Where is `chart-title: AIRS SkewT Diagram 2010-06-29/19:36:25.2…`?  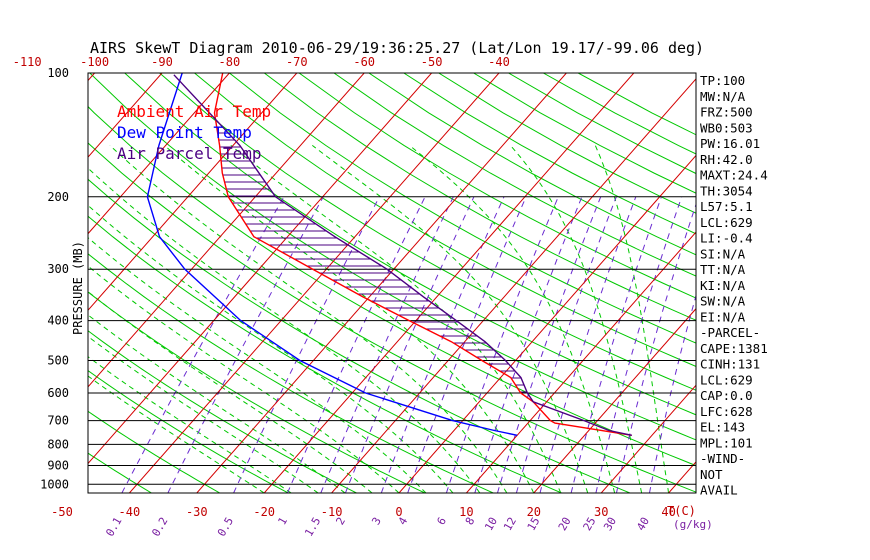 chart-title: AIRS SkewT Diagram 2010-06-29/19:36:25.2… is located at coordinates (397, 48).